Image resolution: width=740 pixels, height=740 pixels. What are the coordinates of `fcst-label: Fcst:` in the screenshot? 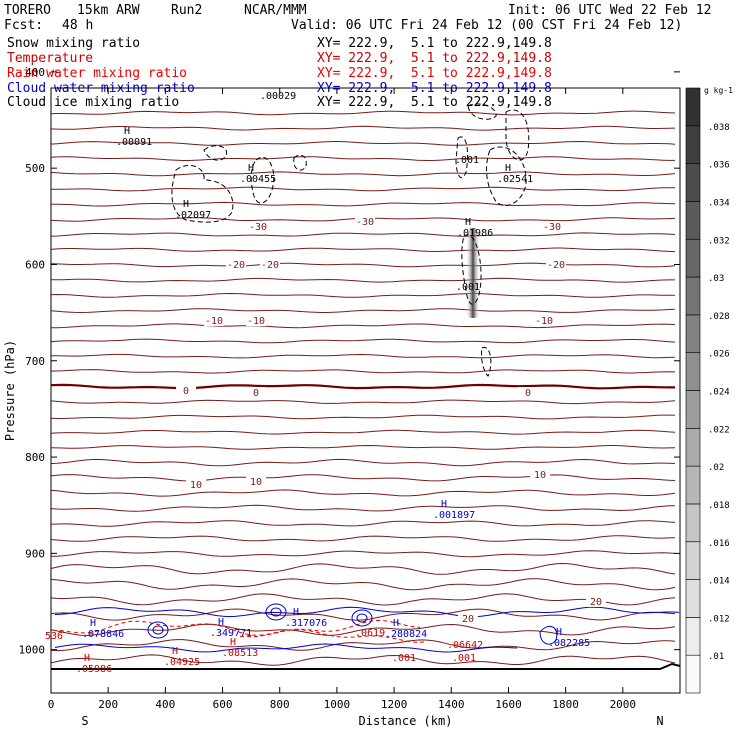 It's located at (24, 25).